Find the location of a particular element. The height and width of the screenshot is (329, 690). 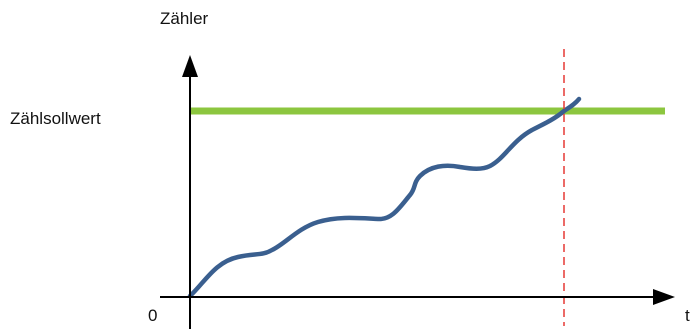

setpoint-label: Zählsollwert is located at coordinates (55, 118).